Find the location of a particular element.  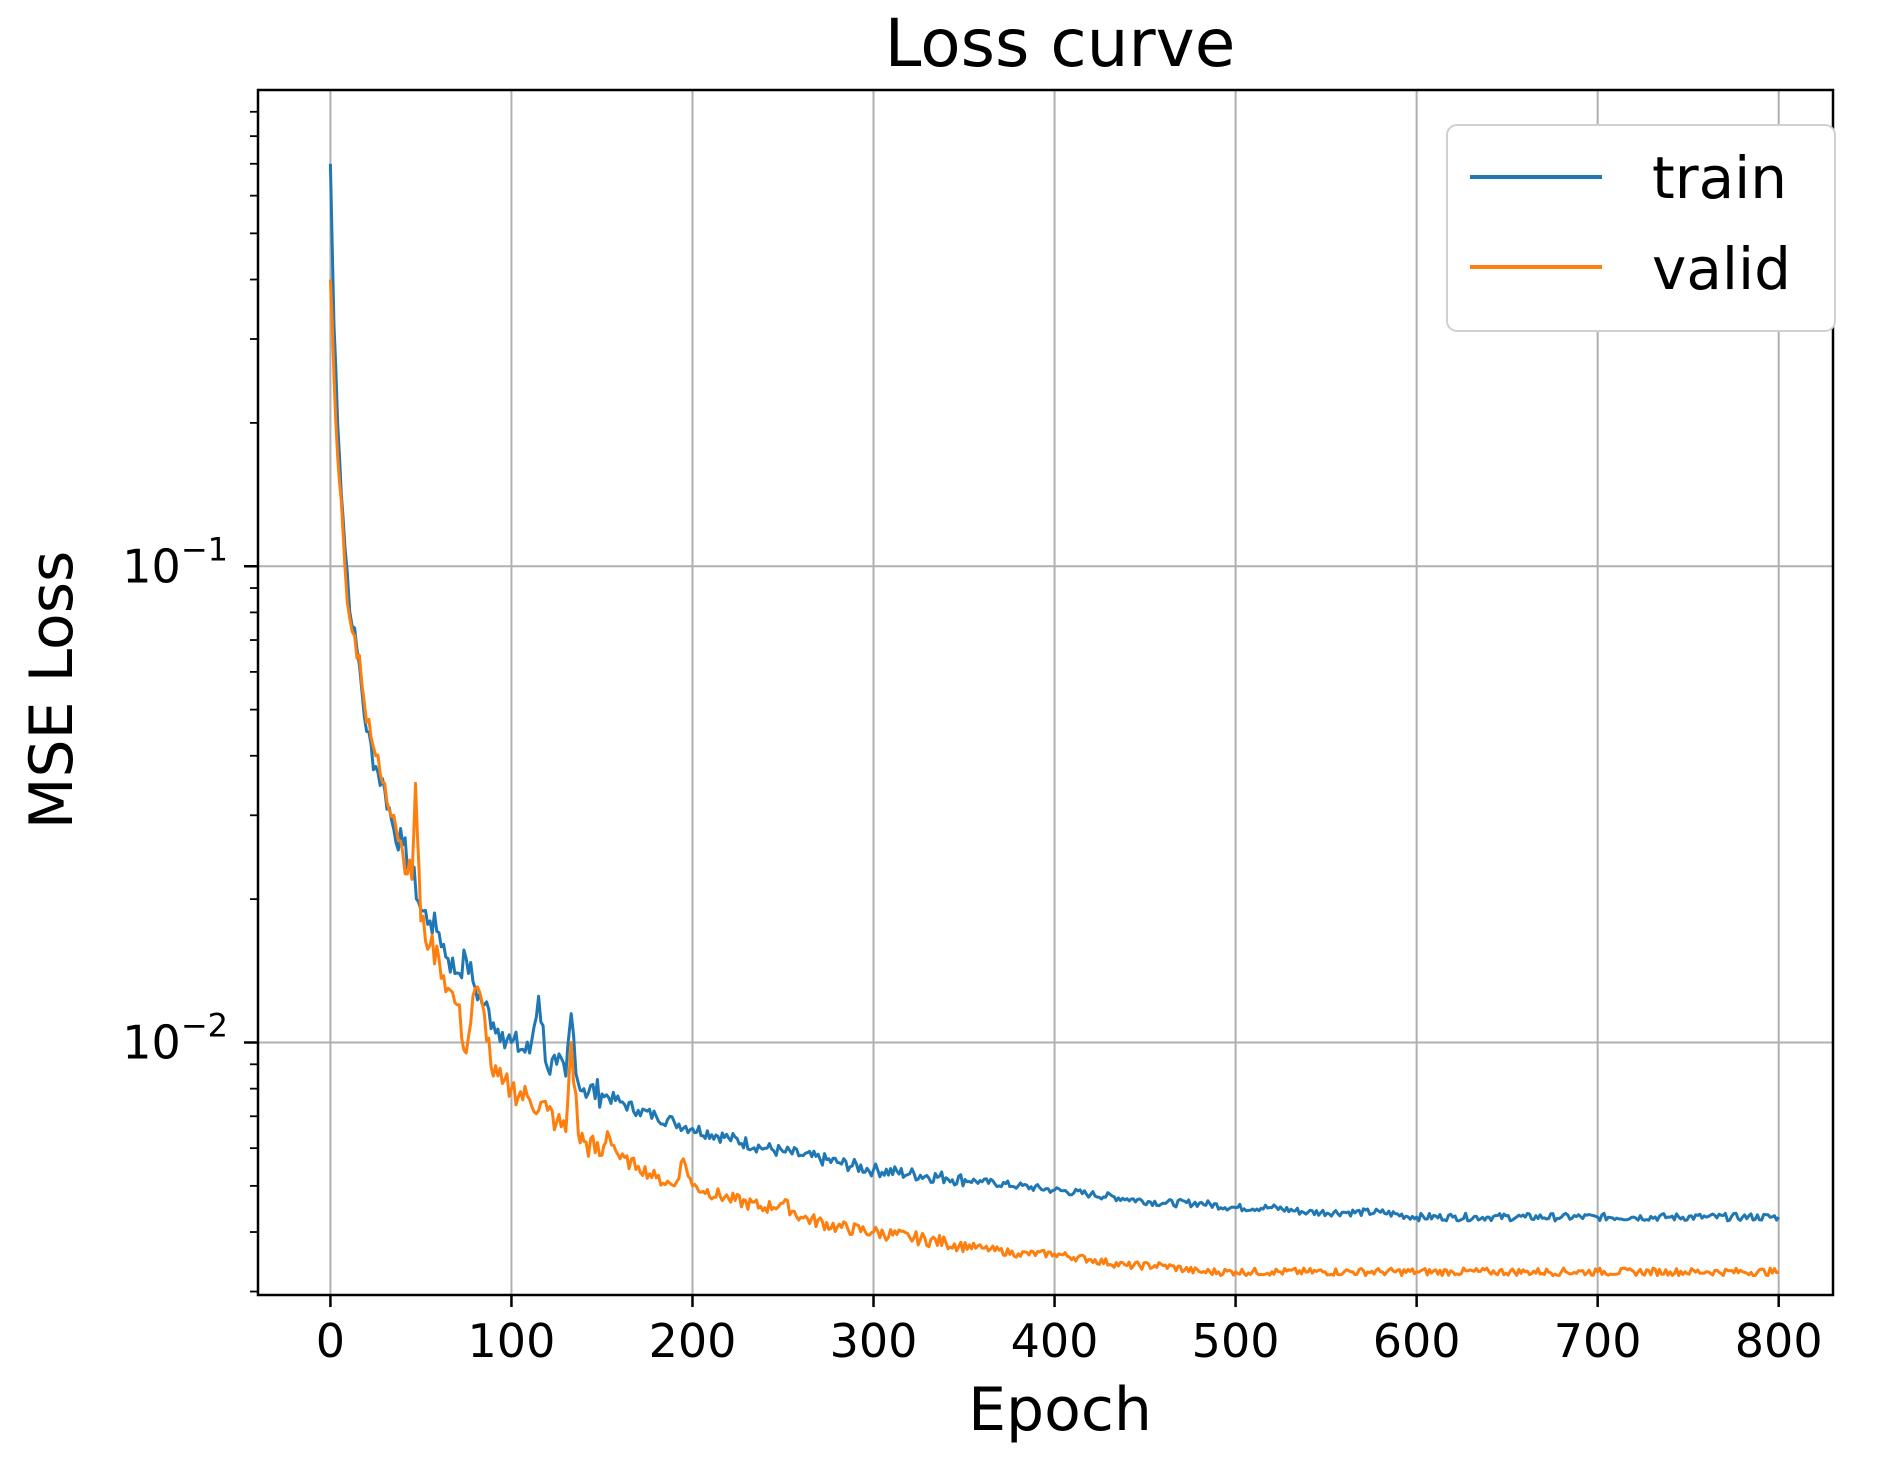

x-tick-label: 0 is located at coordinates (330, 1341).